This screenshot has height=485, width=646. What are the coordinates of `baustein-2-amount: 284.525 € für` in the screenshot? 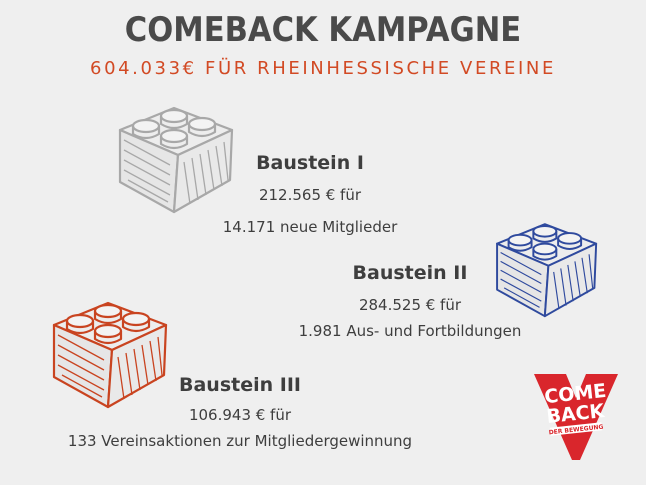 It's located at (410, 305).